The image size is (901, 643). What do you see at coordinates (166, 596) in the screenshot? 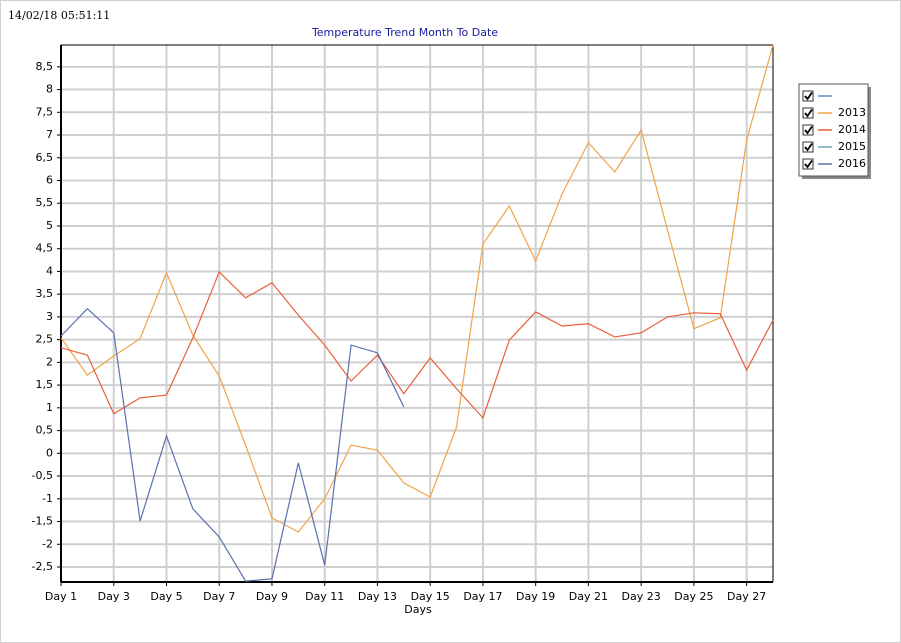
I see `x-tick-label: Day 5` at bounding box center [166, 596].